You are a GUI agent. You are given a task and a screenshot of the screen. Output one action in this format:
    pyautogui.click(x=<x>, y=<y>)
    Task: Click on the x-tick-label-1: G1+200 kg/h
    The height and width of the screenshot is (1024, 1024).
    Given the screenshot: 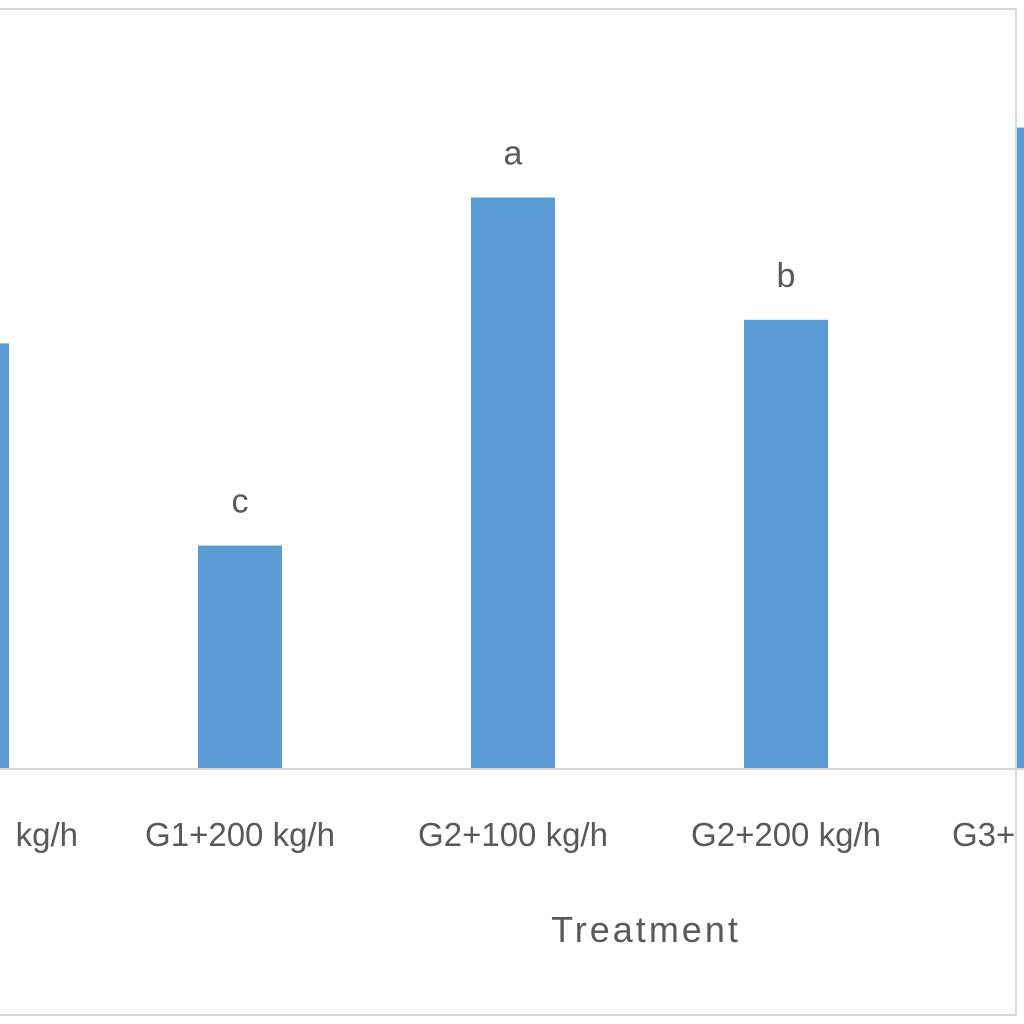 What is the action you would take?
    pyautogui.click(x=240, y=834)
    